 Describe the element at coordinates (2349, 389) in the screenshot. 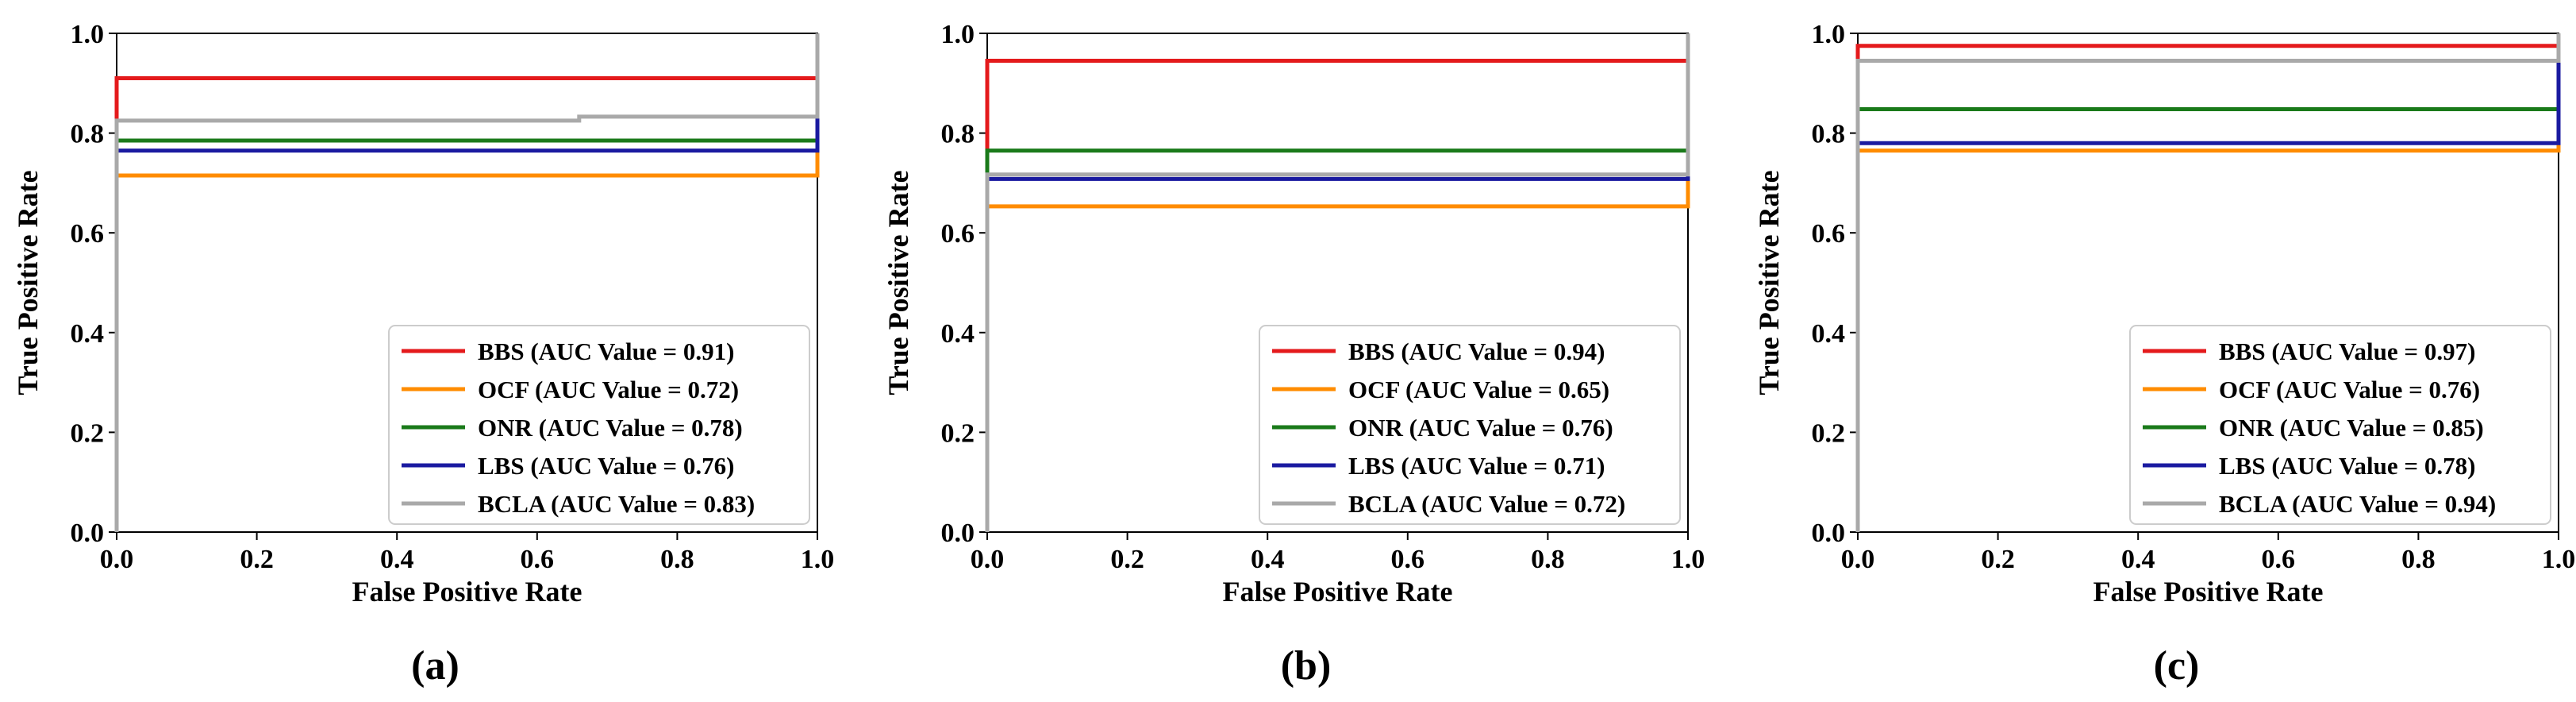

I see `legend-label-ocf: OCF (AUC Value = 0.76)` at that location.